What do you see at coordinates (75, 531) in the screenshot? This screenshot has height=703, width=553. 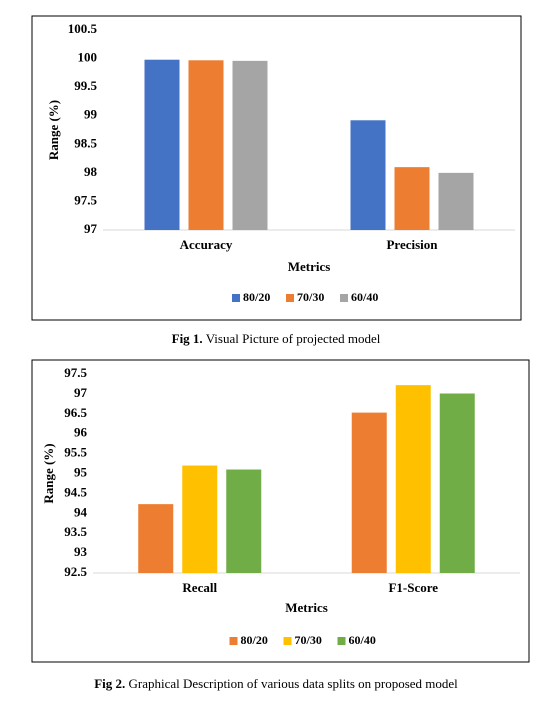 I see `y-tick-label: 93.5` at bounding box center [75, 531].